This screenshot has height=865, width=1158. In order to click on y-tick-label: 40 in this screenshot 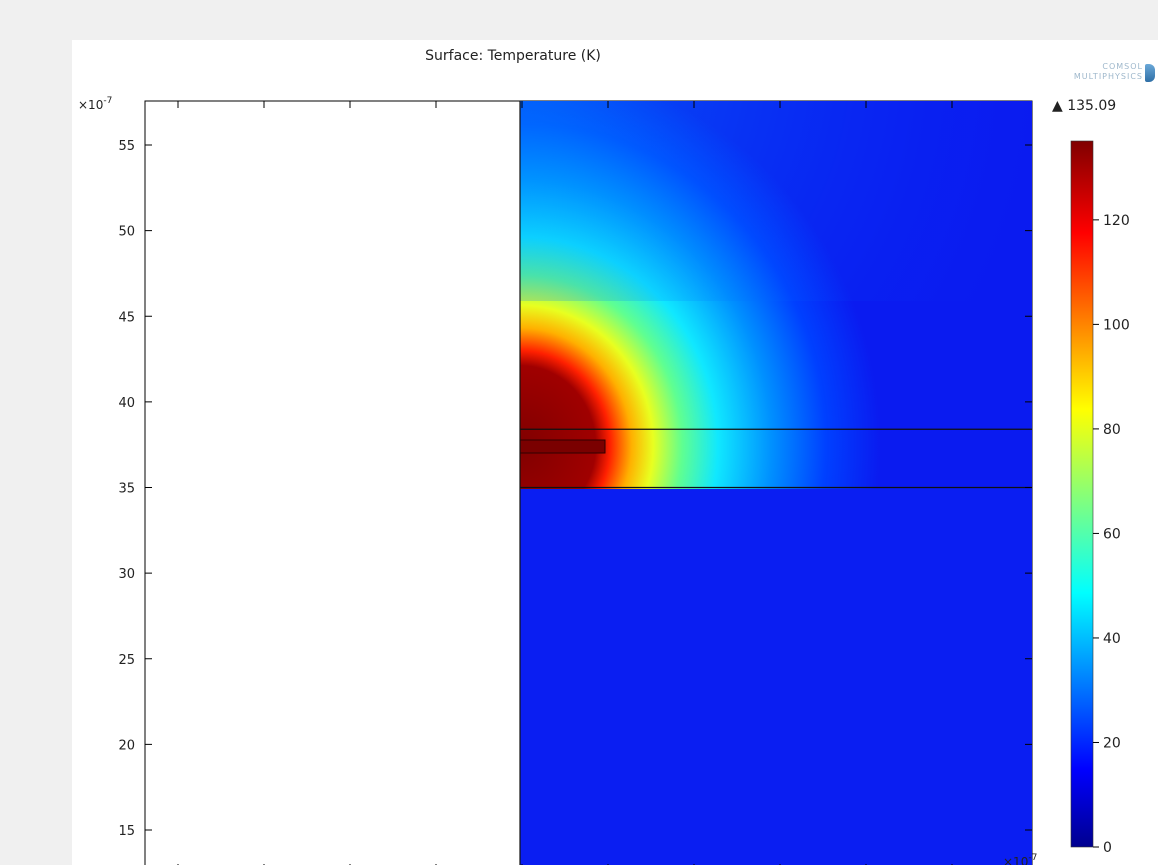, I will do `click(126, 403)`.